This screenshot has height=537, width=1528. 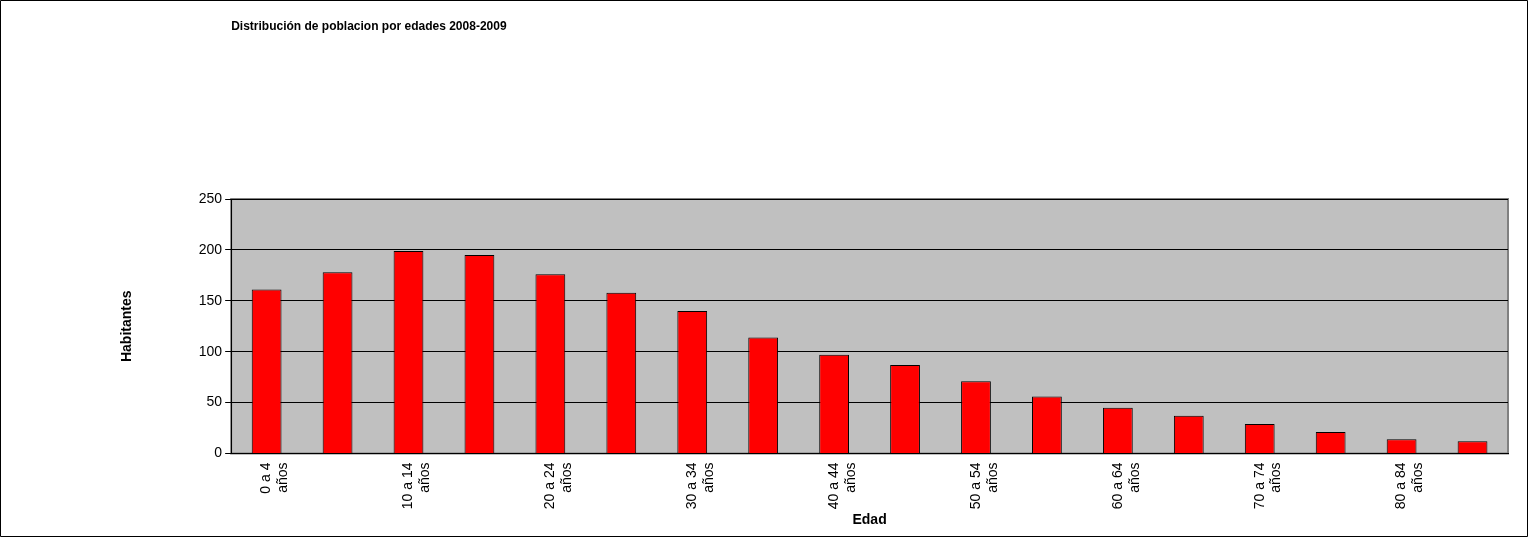 What do you see at coordinates (210, 197) in the screenshot?
I see `y-tick-label: 250` at bounding box center [210, 197].